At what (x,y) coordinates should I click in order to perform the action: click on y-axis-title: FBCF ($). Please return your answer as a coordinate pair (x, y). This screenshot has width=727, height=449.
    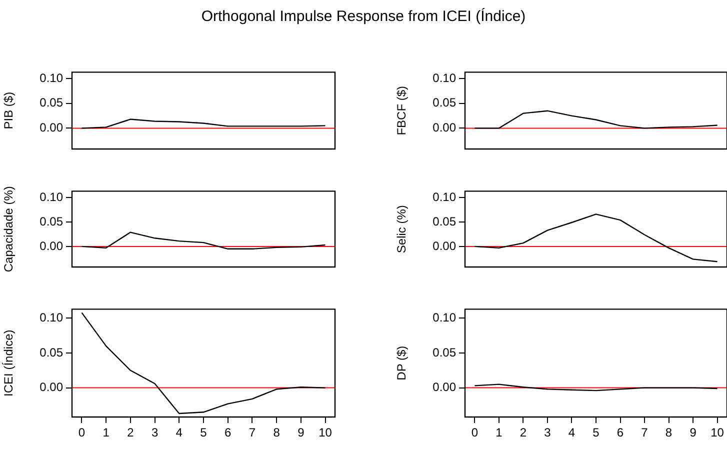
    Looking at the image, I should click on (401, 111).